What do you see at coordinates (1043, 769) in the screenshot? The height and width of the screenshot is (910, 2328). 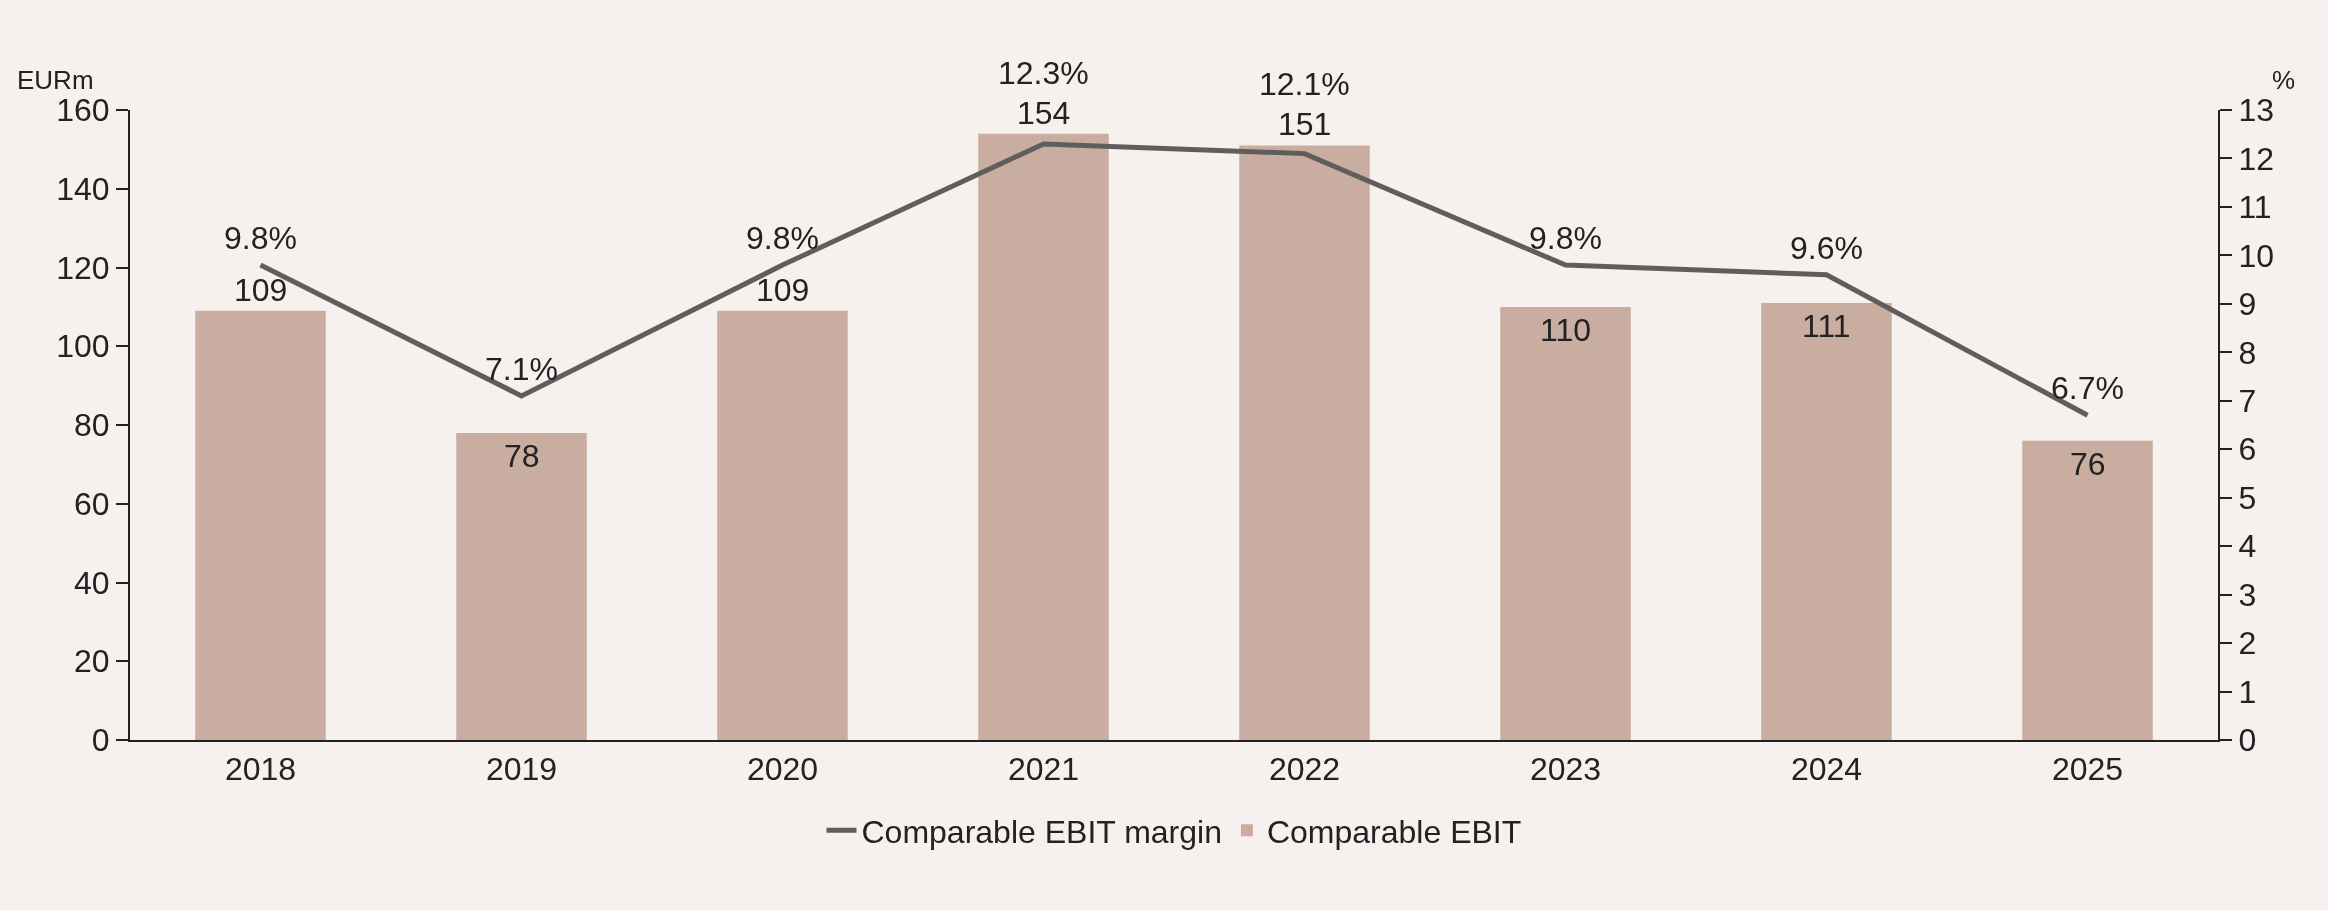 I see `x-tick-label: 2021` at bounding box center [1043, 769].